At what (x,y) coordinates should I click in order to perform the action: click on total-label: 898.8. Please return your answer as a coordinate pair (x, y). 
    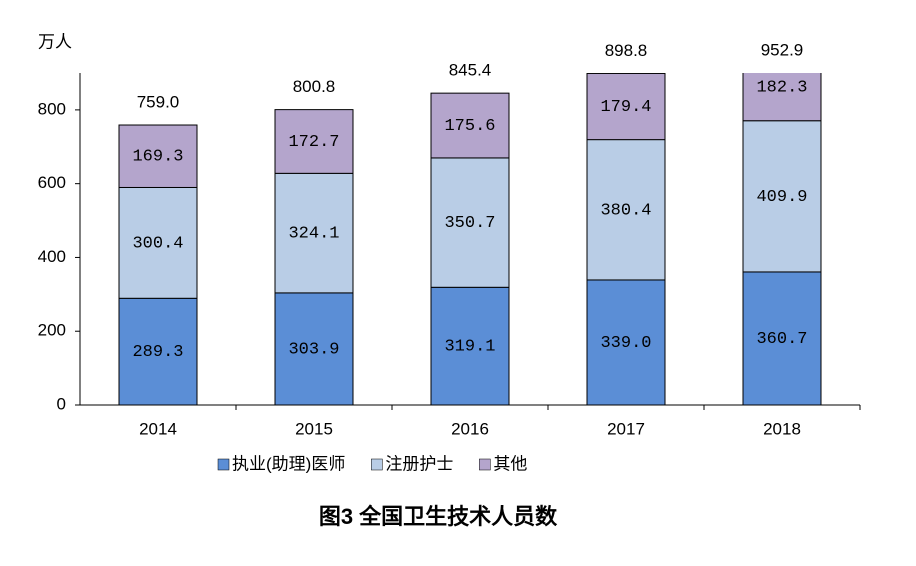
    Looking at the image, I should click on (626, 50).